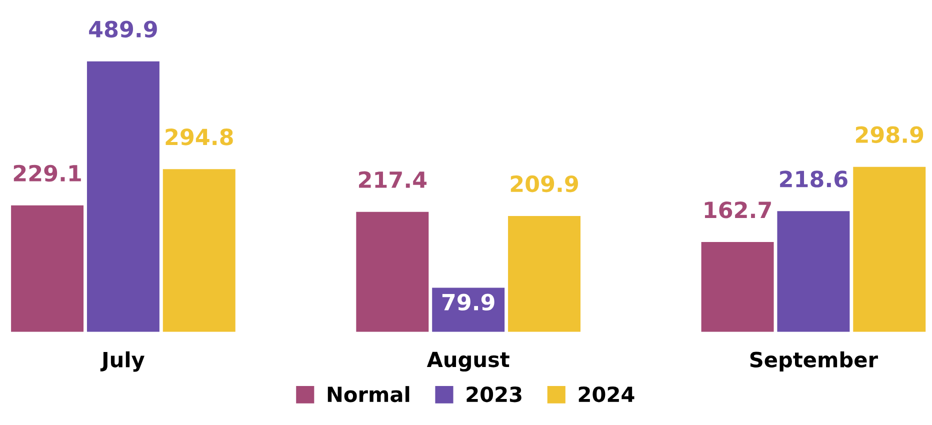 The image size is (932, 425). I want to click on legend-label: 2023, so click(494, 394).